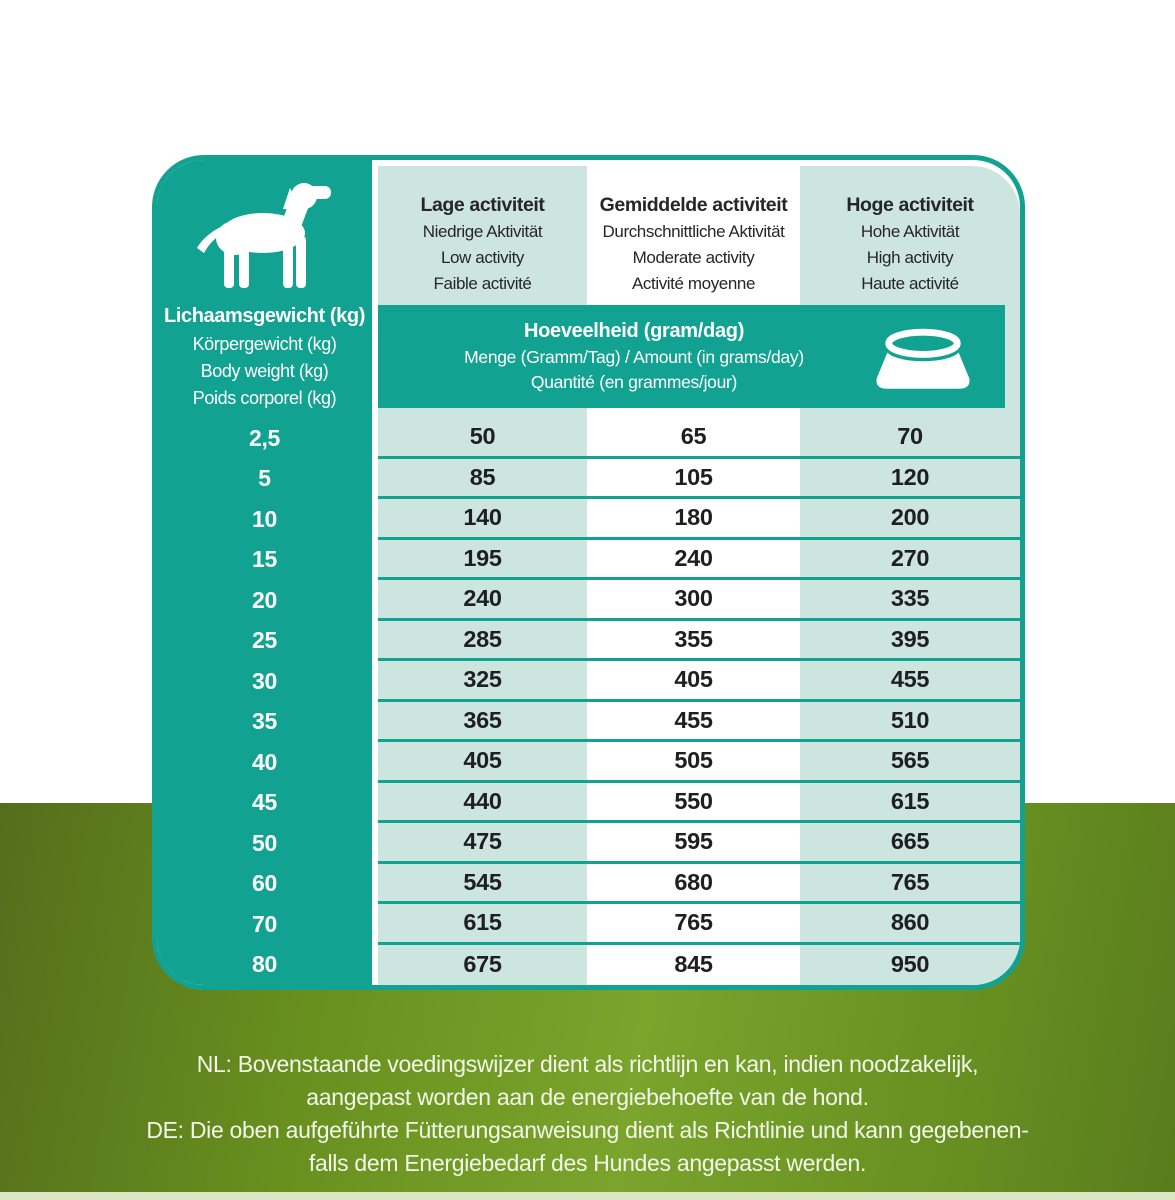 The height and width of the screenshot is (1200, 1175). I want to click on weight-cell: 80, so click(264, 964).